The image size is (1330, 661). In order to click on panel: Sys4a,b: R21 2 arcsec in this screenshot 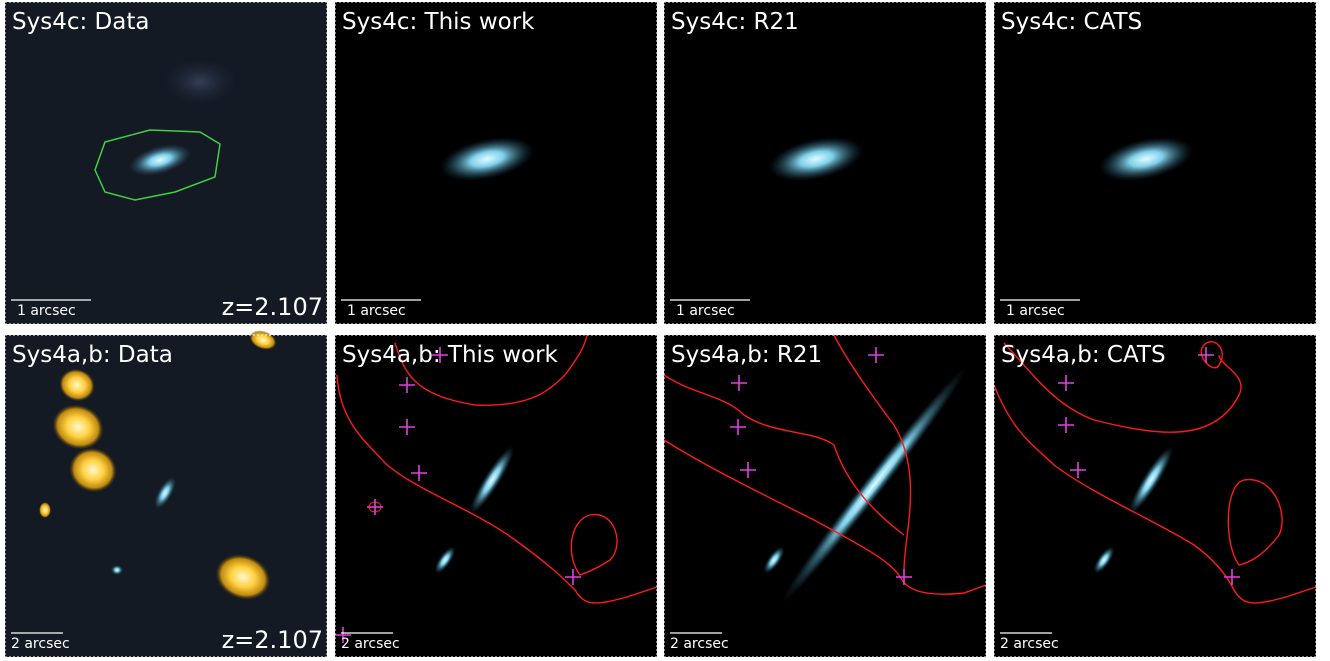, I will do `click(825, 496)`.